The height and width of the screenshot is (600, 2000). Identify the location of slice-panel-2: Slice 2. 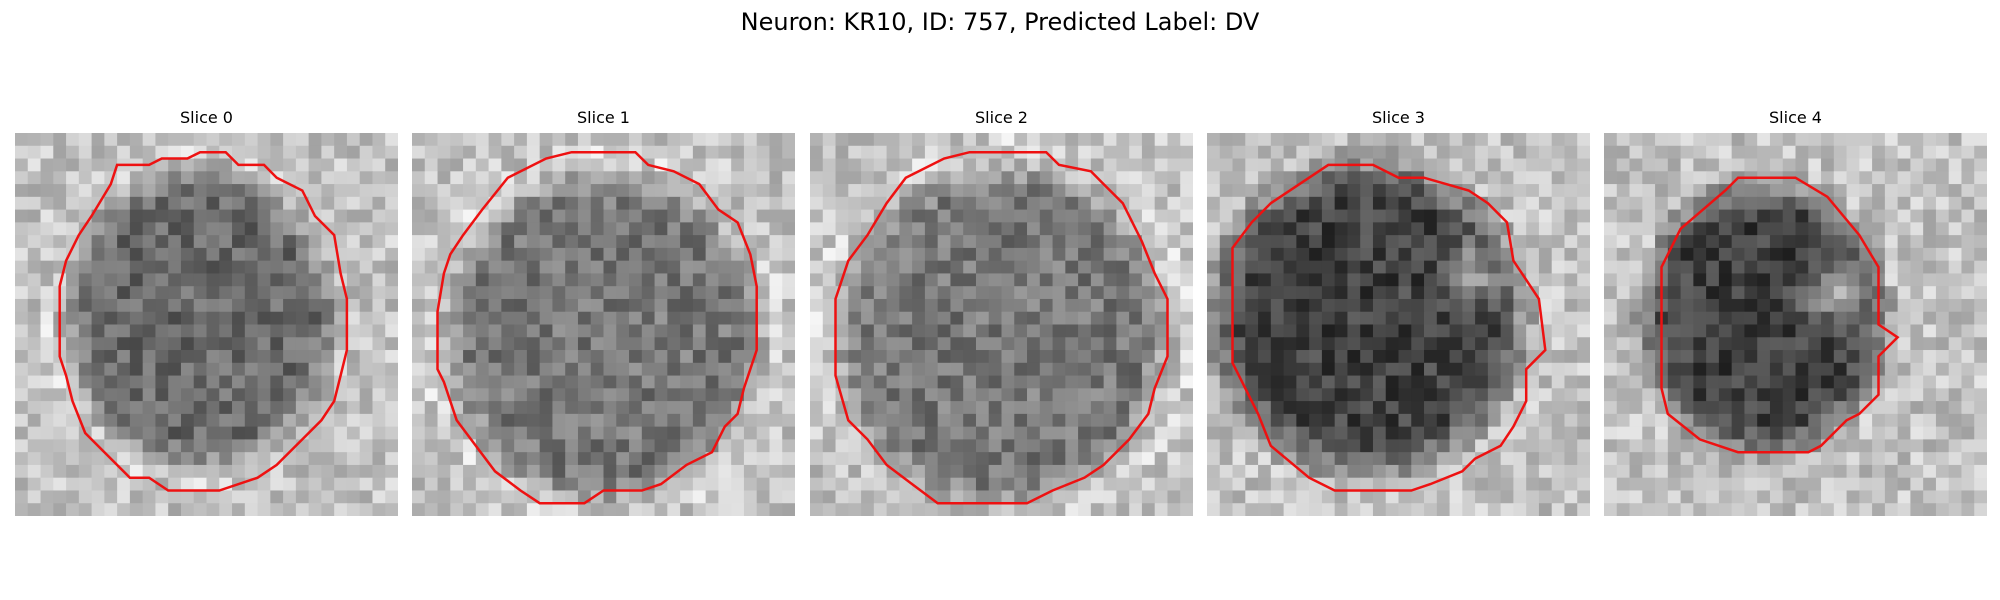
(1001, 312).